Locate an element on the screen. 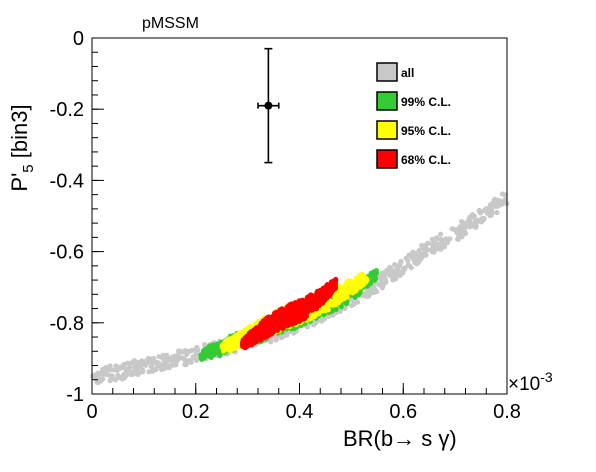 This screenshot has height=472, width=596. legend-swatch is located at coordinates (387, 101).